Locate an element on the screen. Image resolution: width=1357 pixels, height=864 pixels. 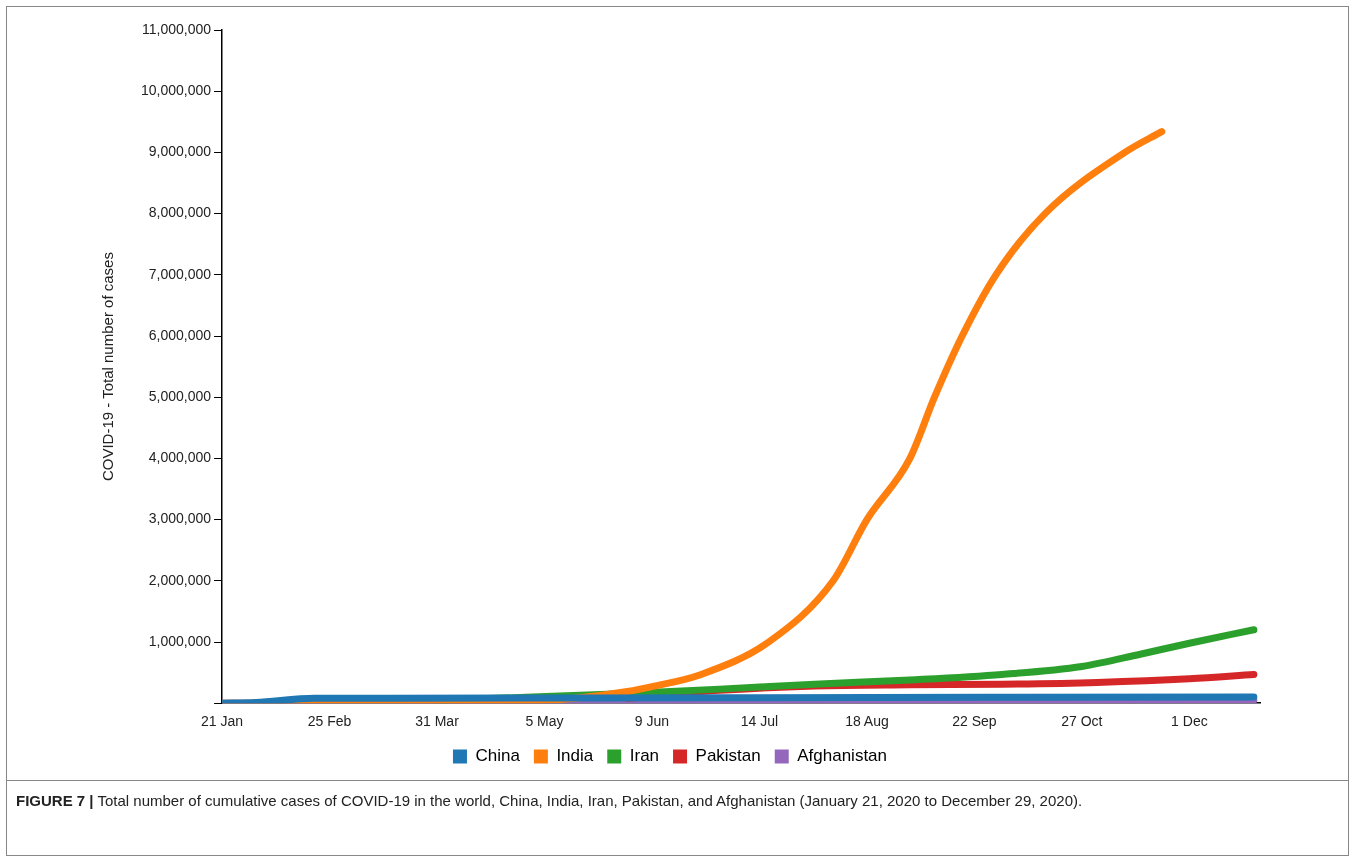
legend-label: India is located at coordinates (575, 756).